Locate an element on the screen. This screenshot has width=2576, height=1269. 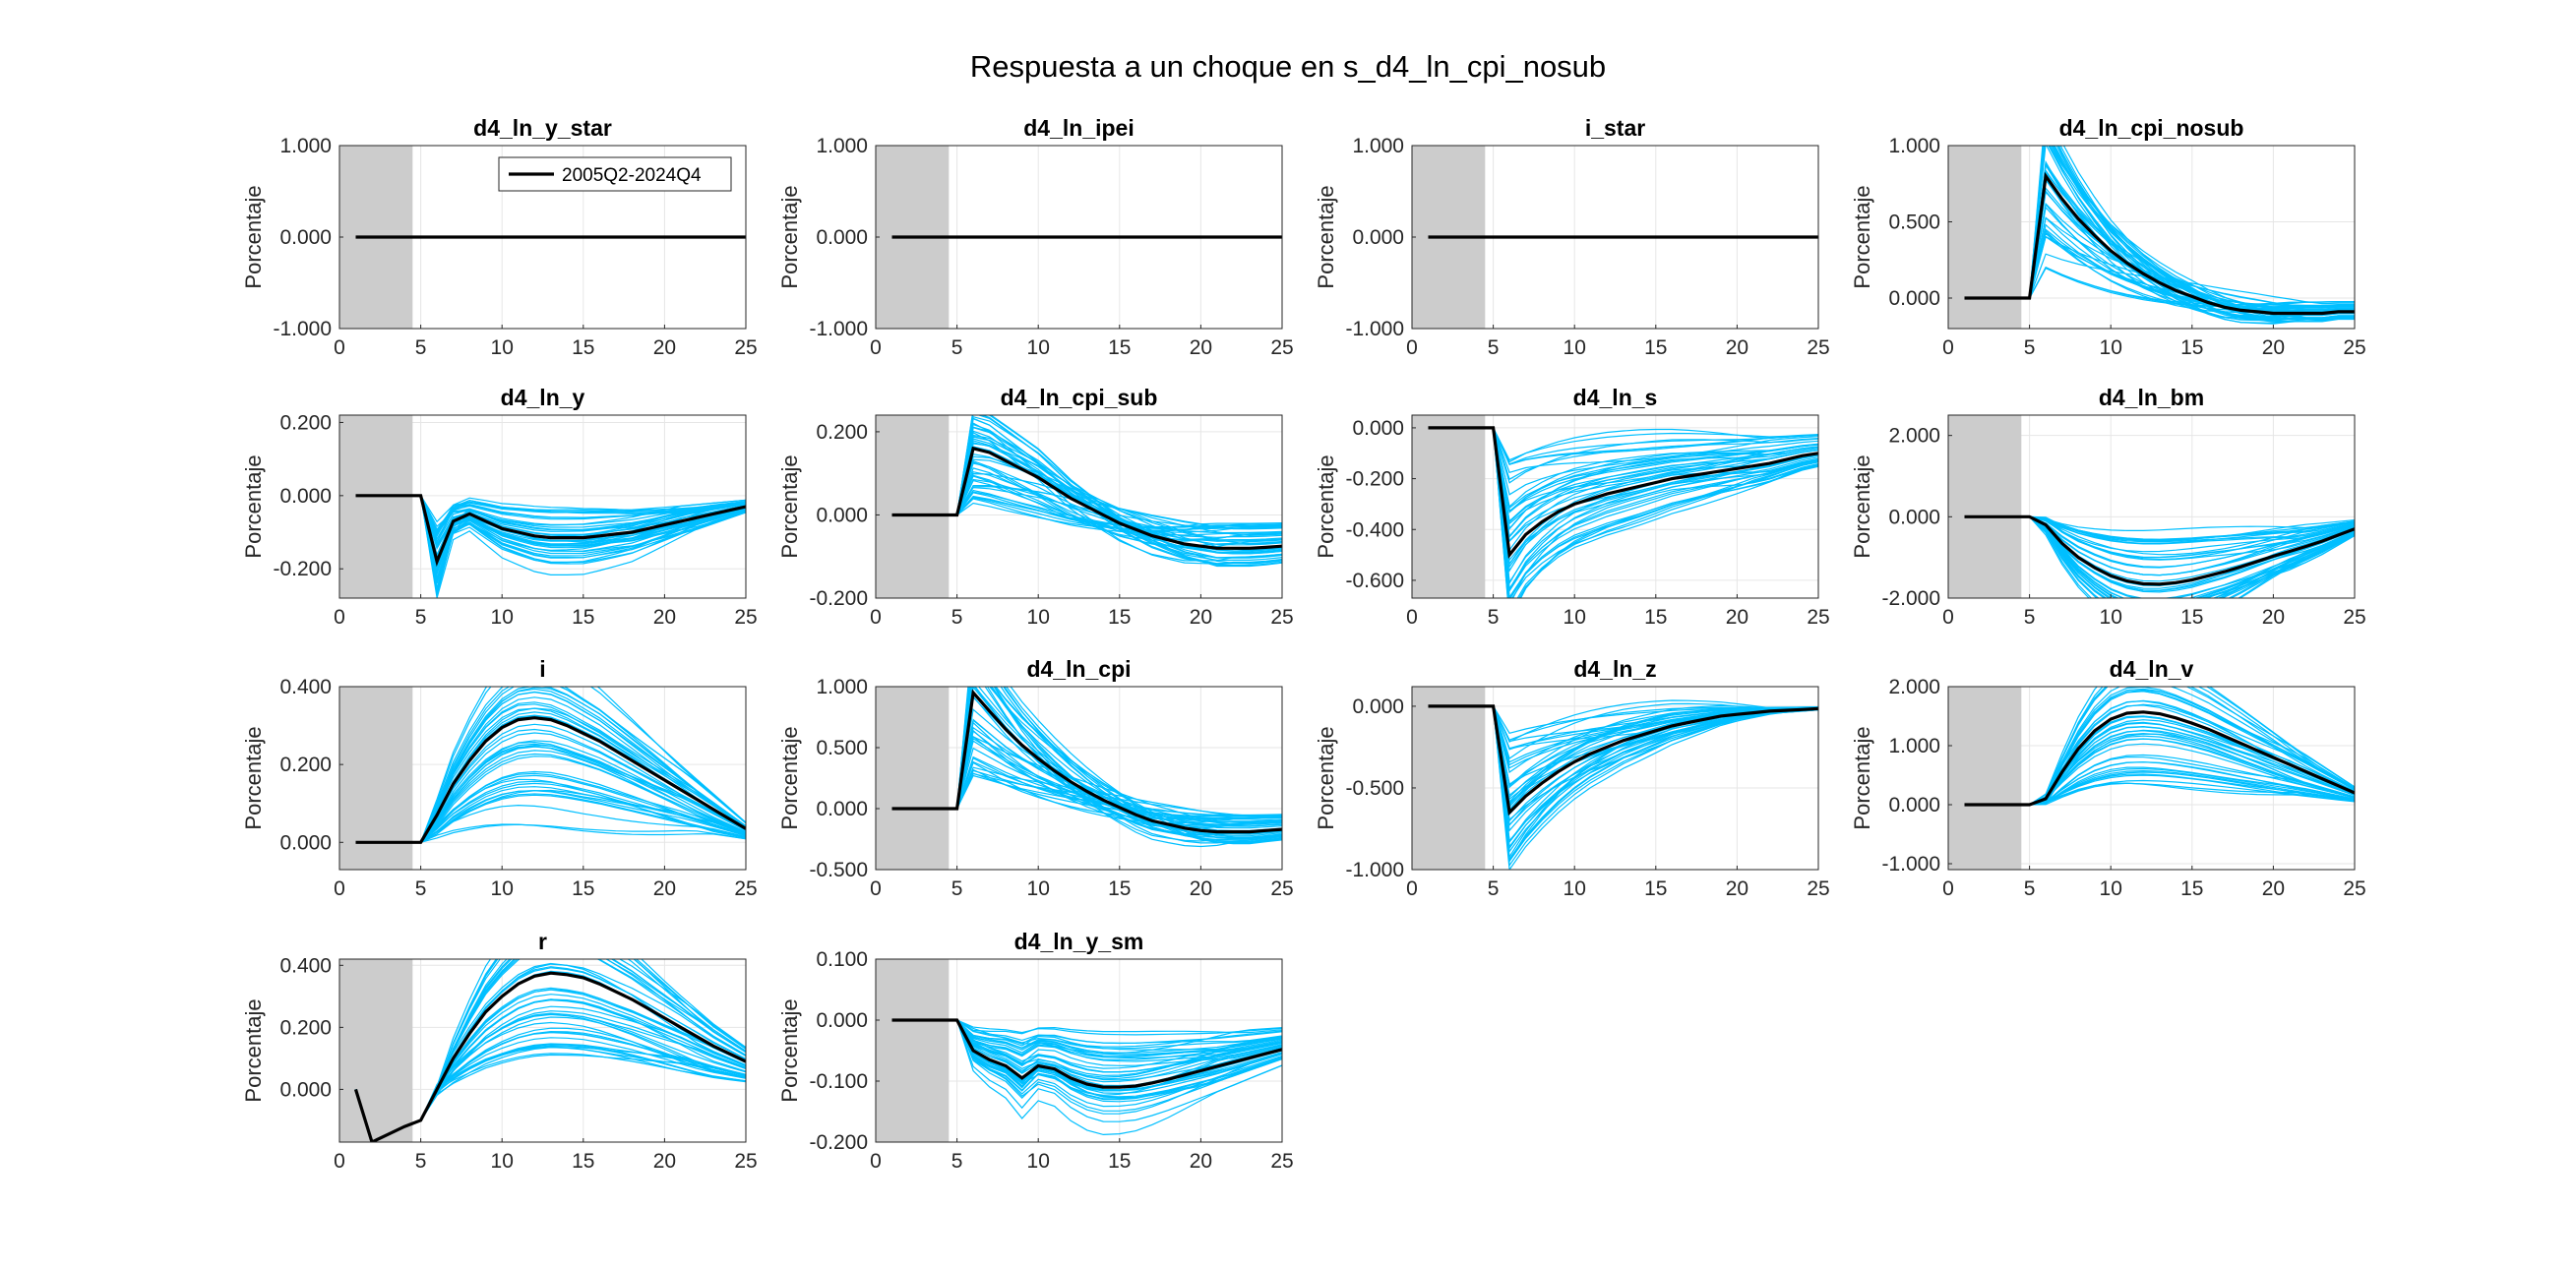
subplot-title: d4_ln_y_star is located at coordinates (542, 128).